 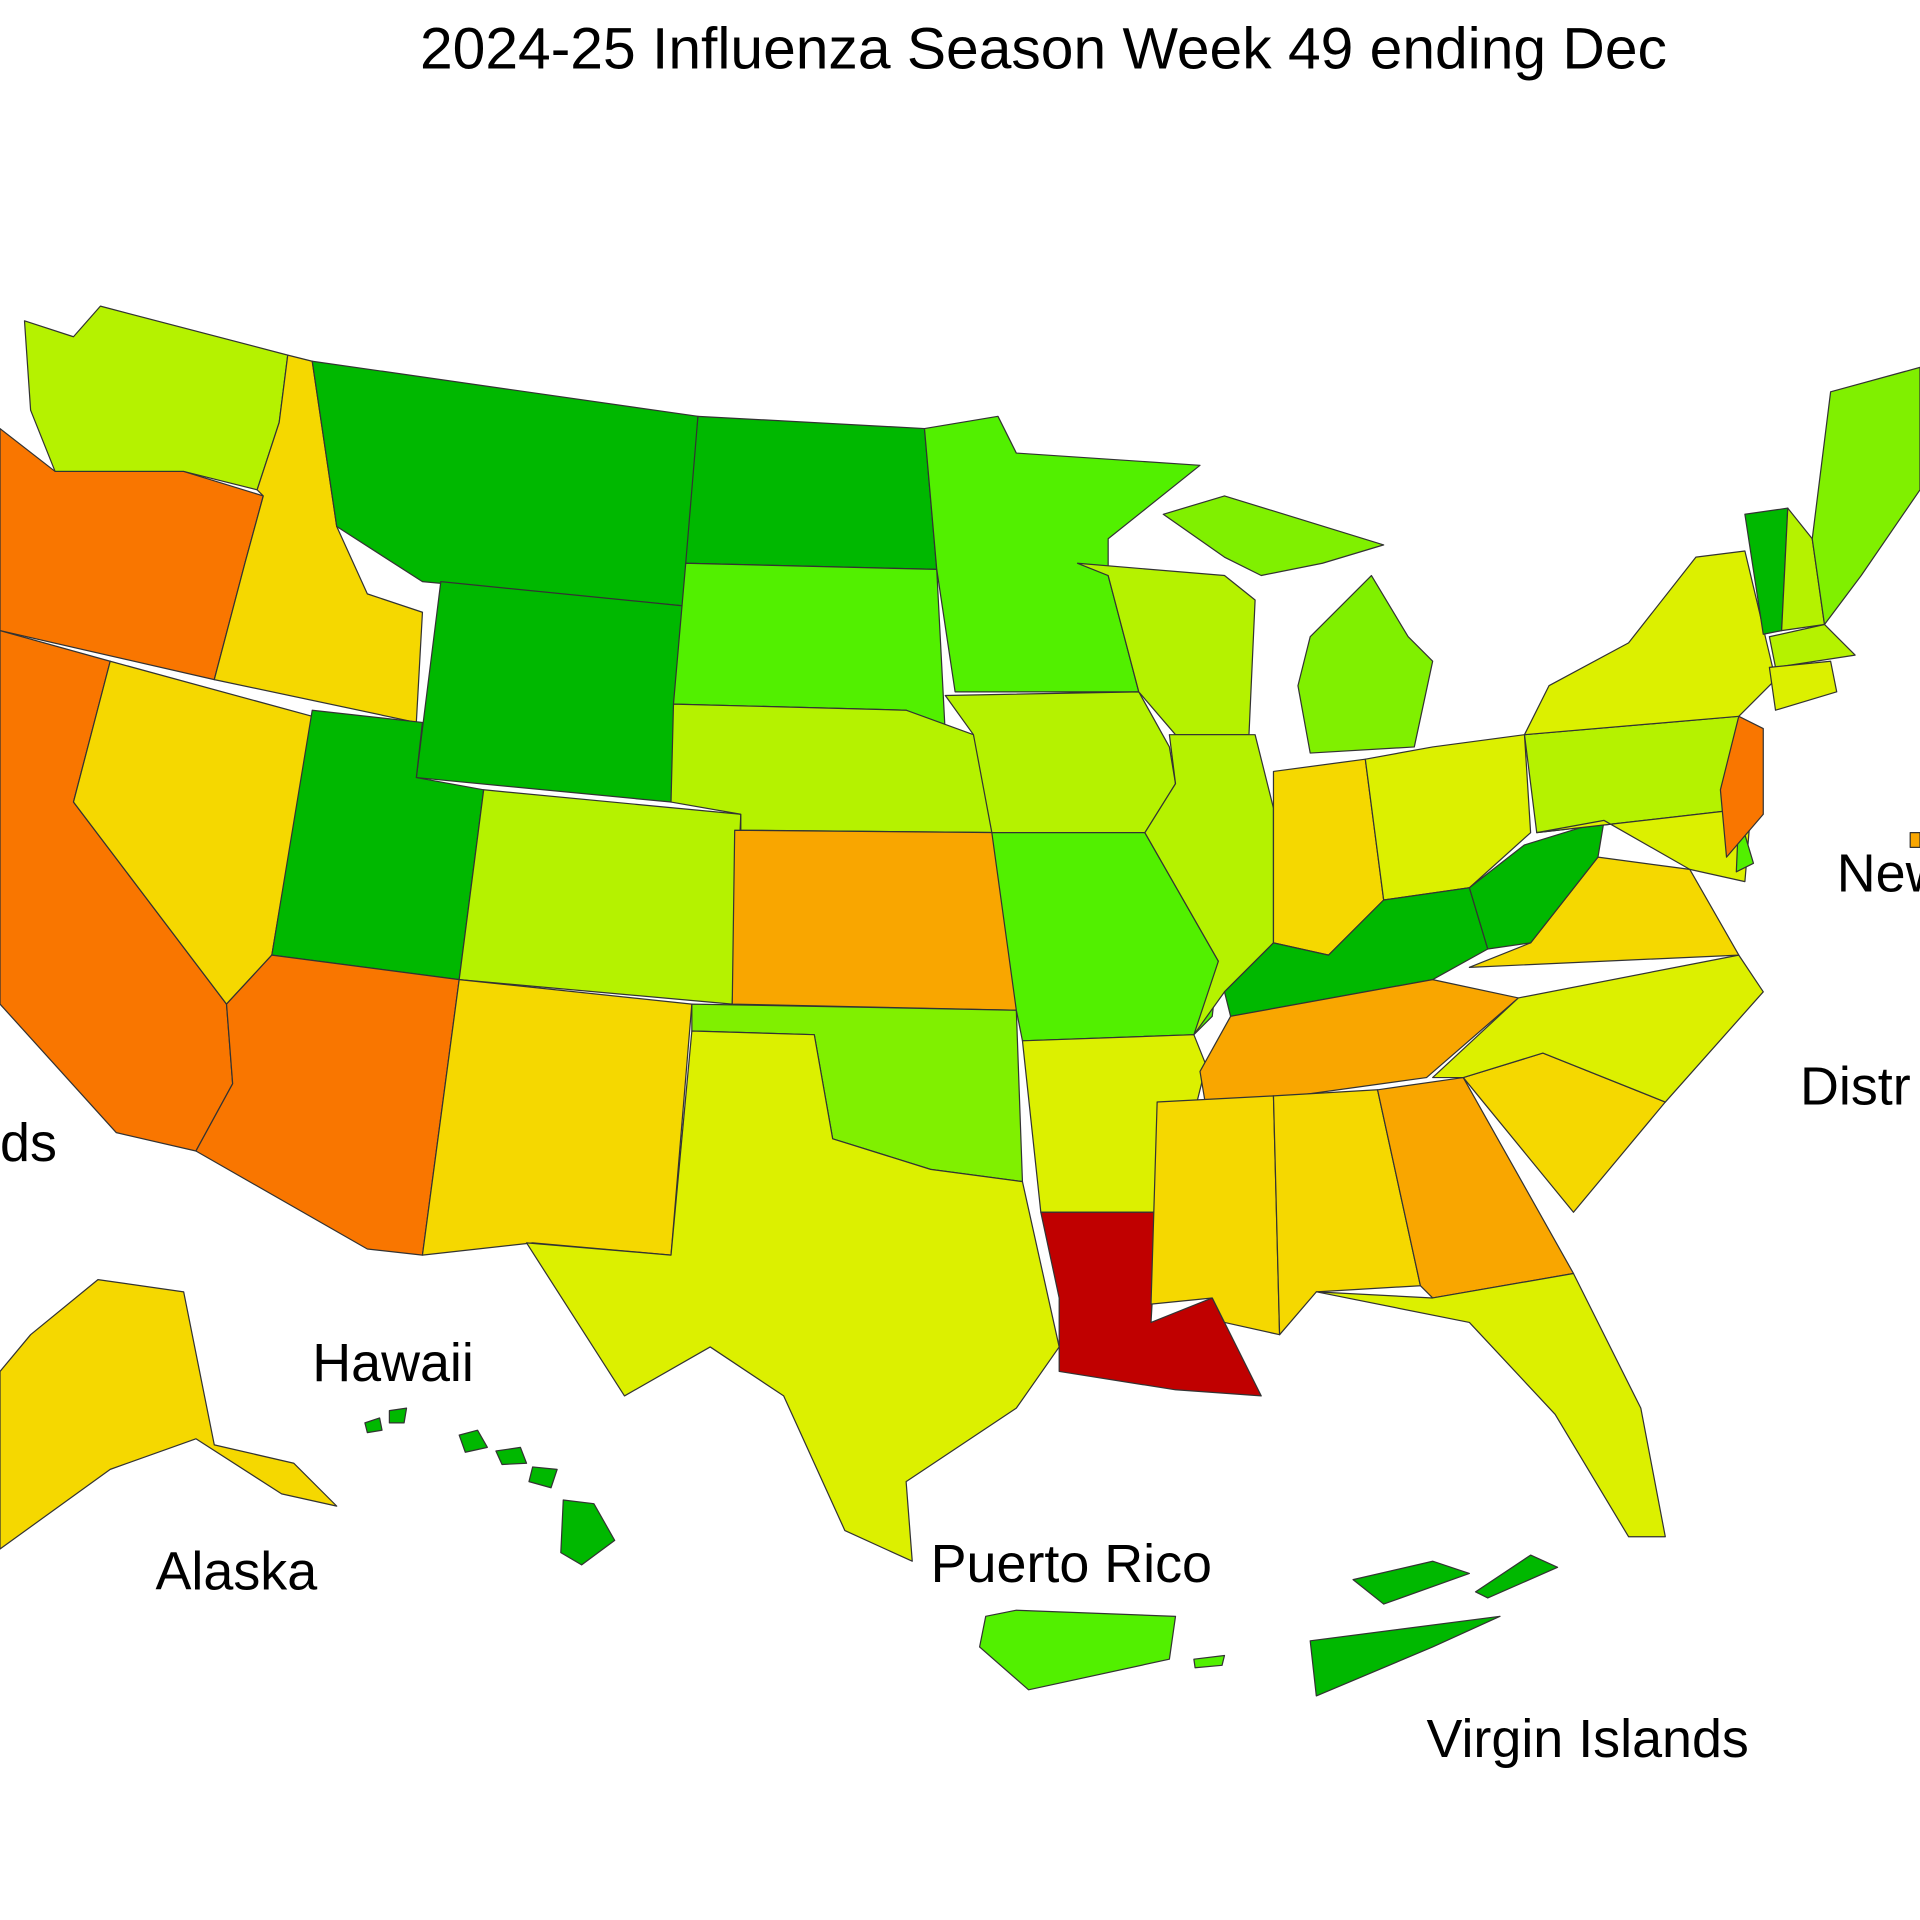 I want to click on region-md, so click(x=1644, y=845).